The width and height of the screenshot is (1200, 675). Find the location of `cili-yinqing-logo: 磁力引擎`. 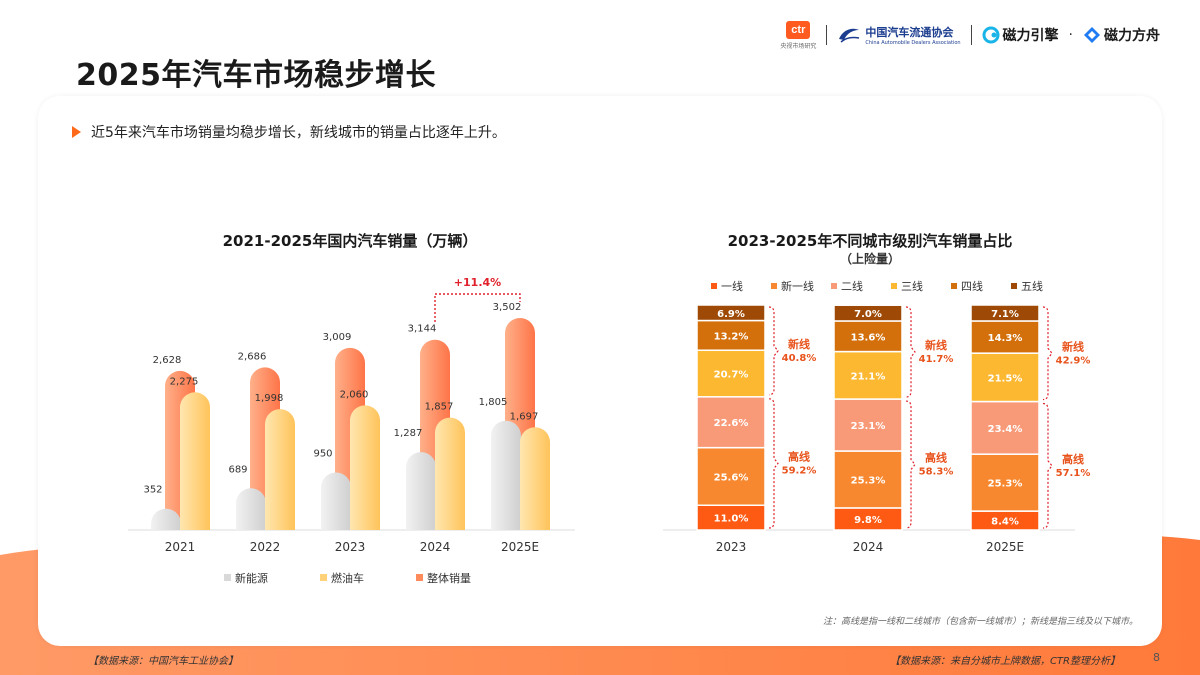

cili-yinqing-logo: 磁力引擎 is located at coordinates (1020, 35).